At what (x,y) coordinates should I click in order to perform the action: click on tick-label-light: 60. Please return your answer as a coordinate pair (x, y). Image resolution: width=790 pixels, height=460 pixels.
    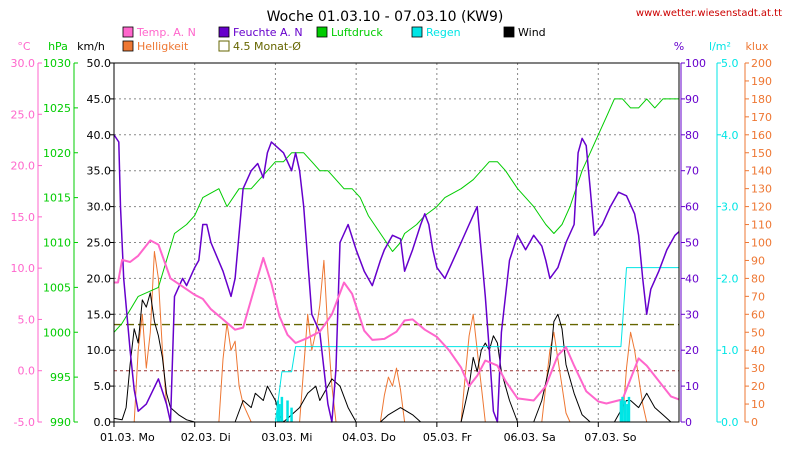
    Looking at the image, I should click on (758, 314).